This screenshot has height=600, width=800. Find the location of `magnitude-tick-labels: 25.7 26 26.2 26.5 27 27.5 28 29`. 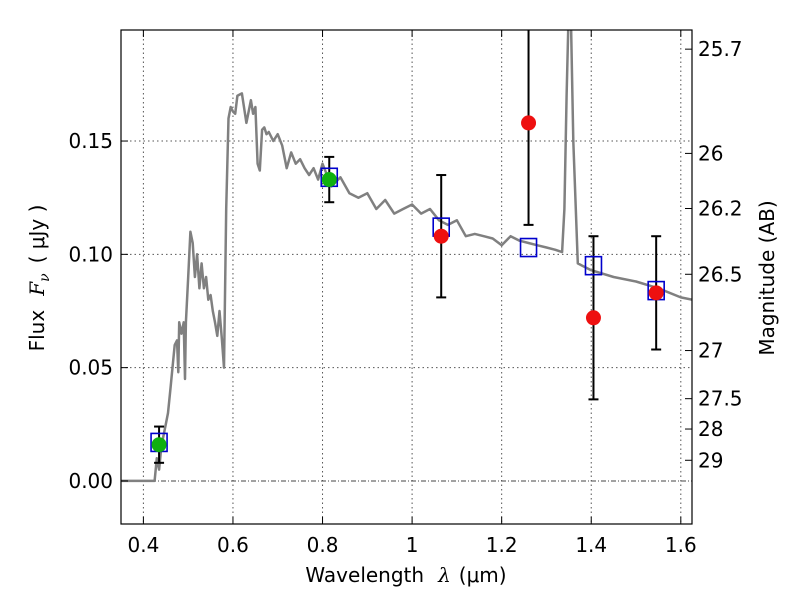

magnitude-tick-labels: 25.7 26 26.2 26.5 27 27.5 28 29 is located at coordinates (720, 254).